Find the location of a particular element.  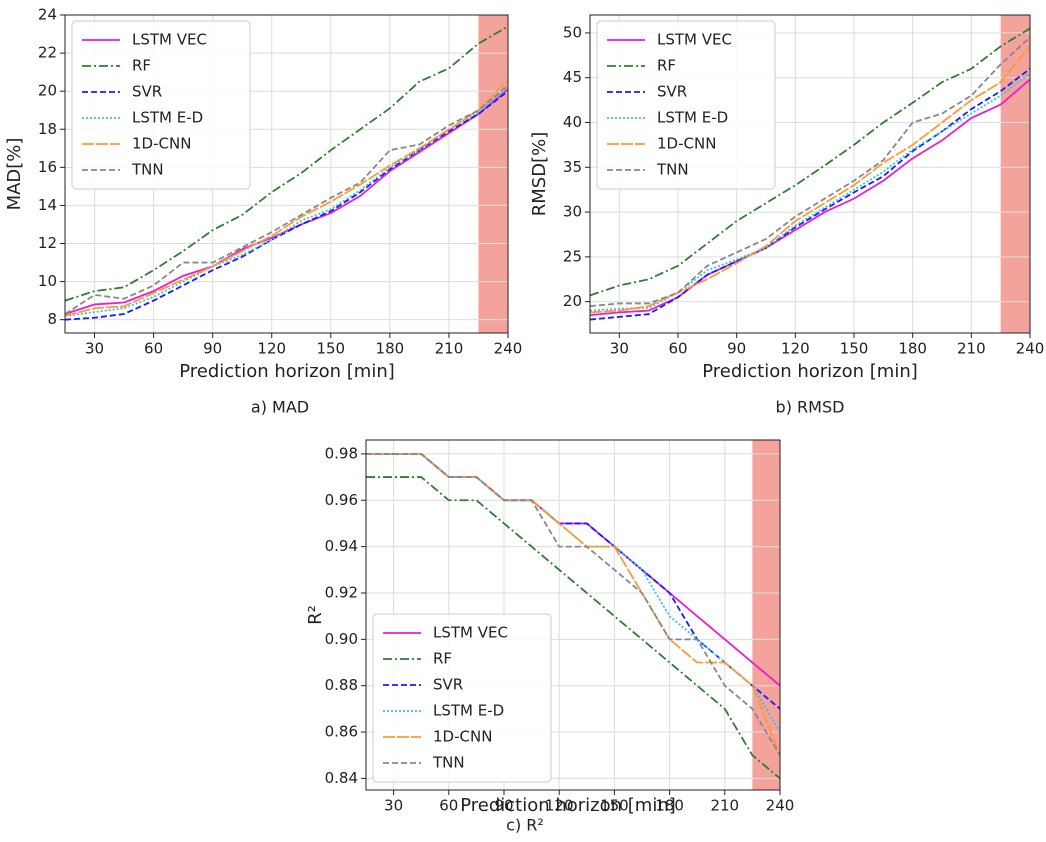

y-tick-label: 0.90 is located at coordinates (341, 639).